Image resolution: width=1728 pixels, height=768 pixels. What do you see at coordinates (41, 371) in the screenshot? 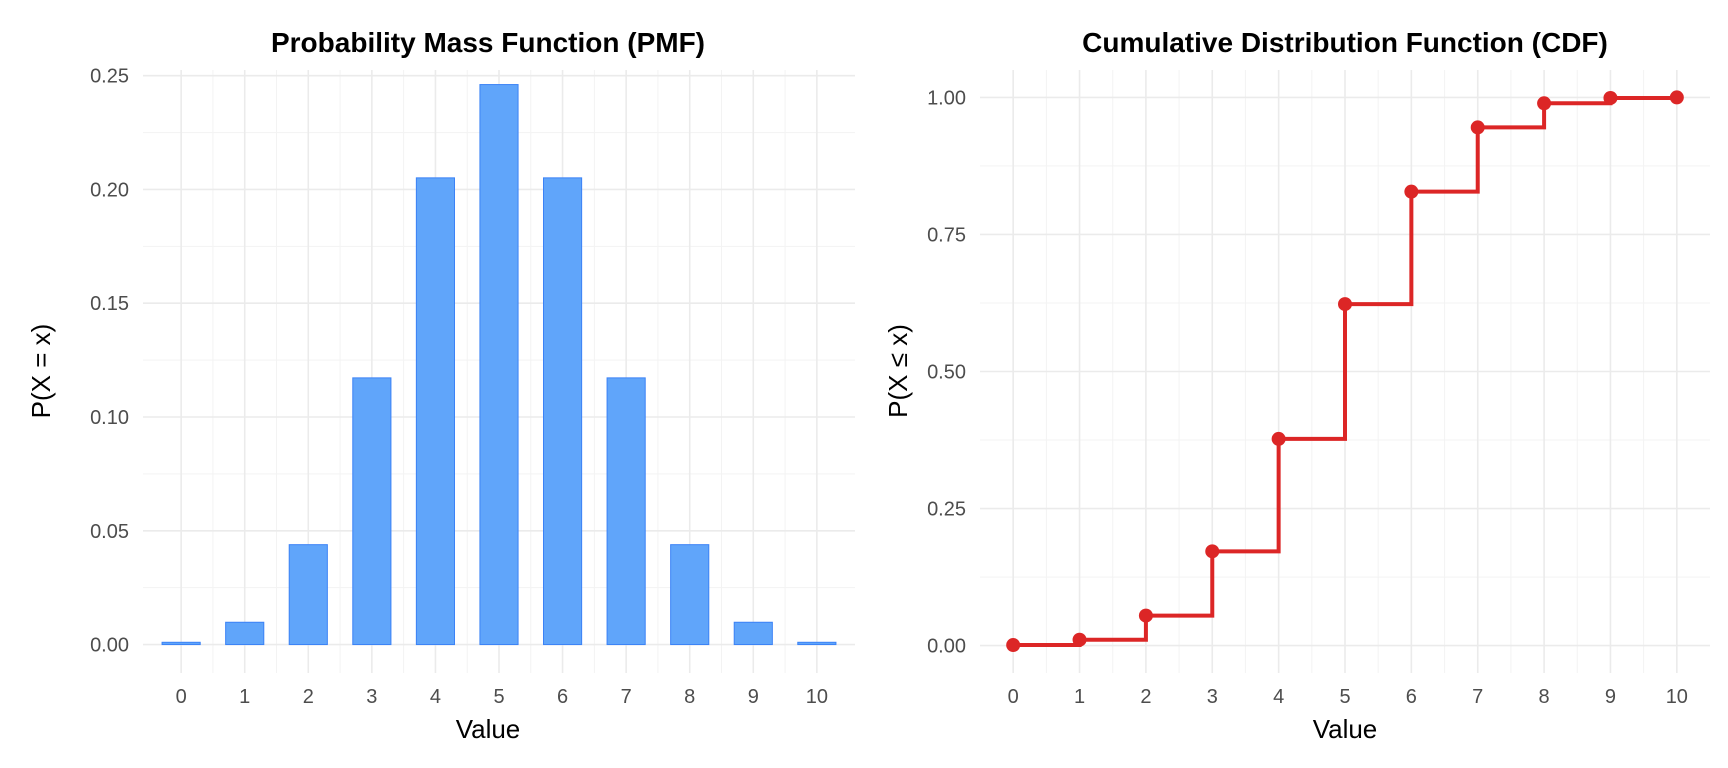
I see `pmf-y-axis-label: P(X = x)` at bounding box center [41, 371].